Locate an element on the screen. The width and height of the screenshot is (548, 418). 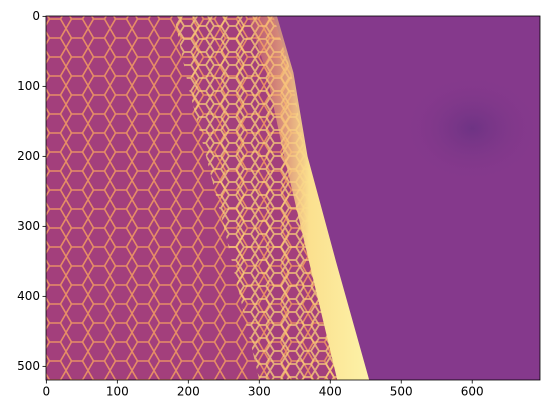
x-tick-label: 200 is located at coordinates (188, 392).